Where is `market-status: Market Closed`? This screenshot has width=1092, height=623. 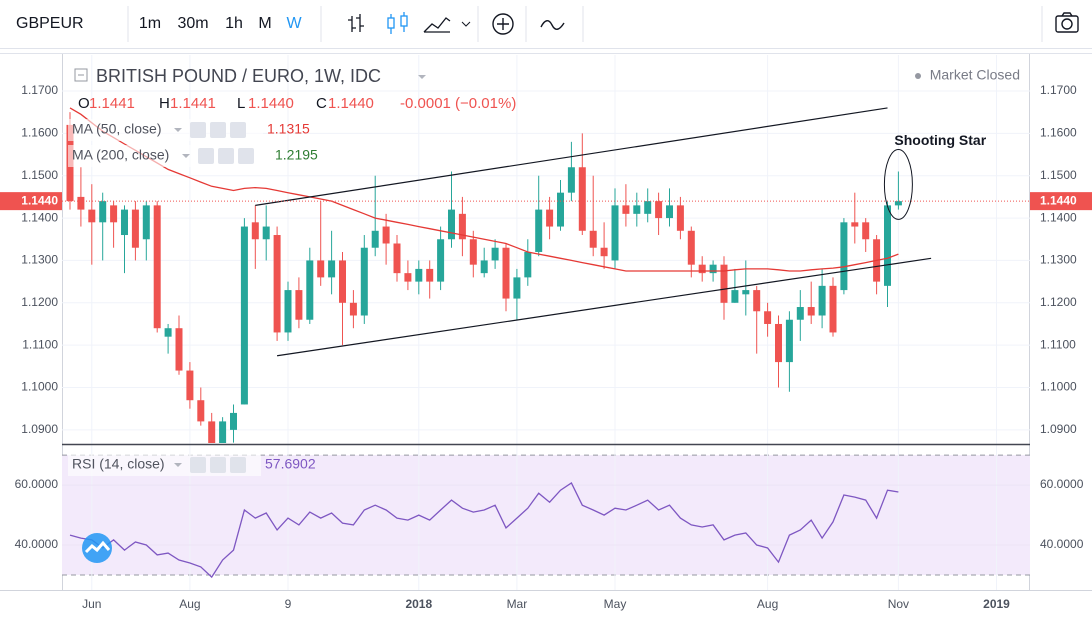
market-status: Market Closed is located at coordinates (975, 75).